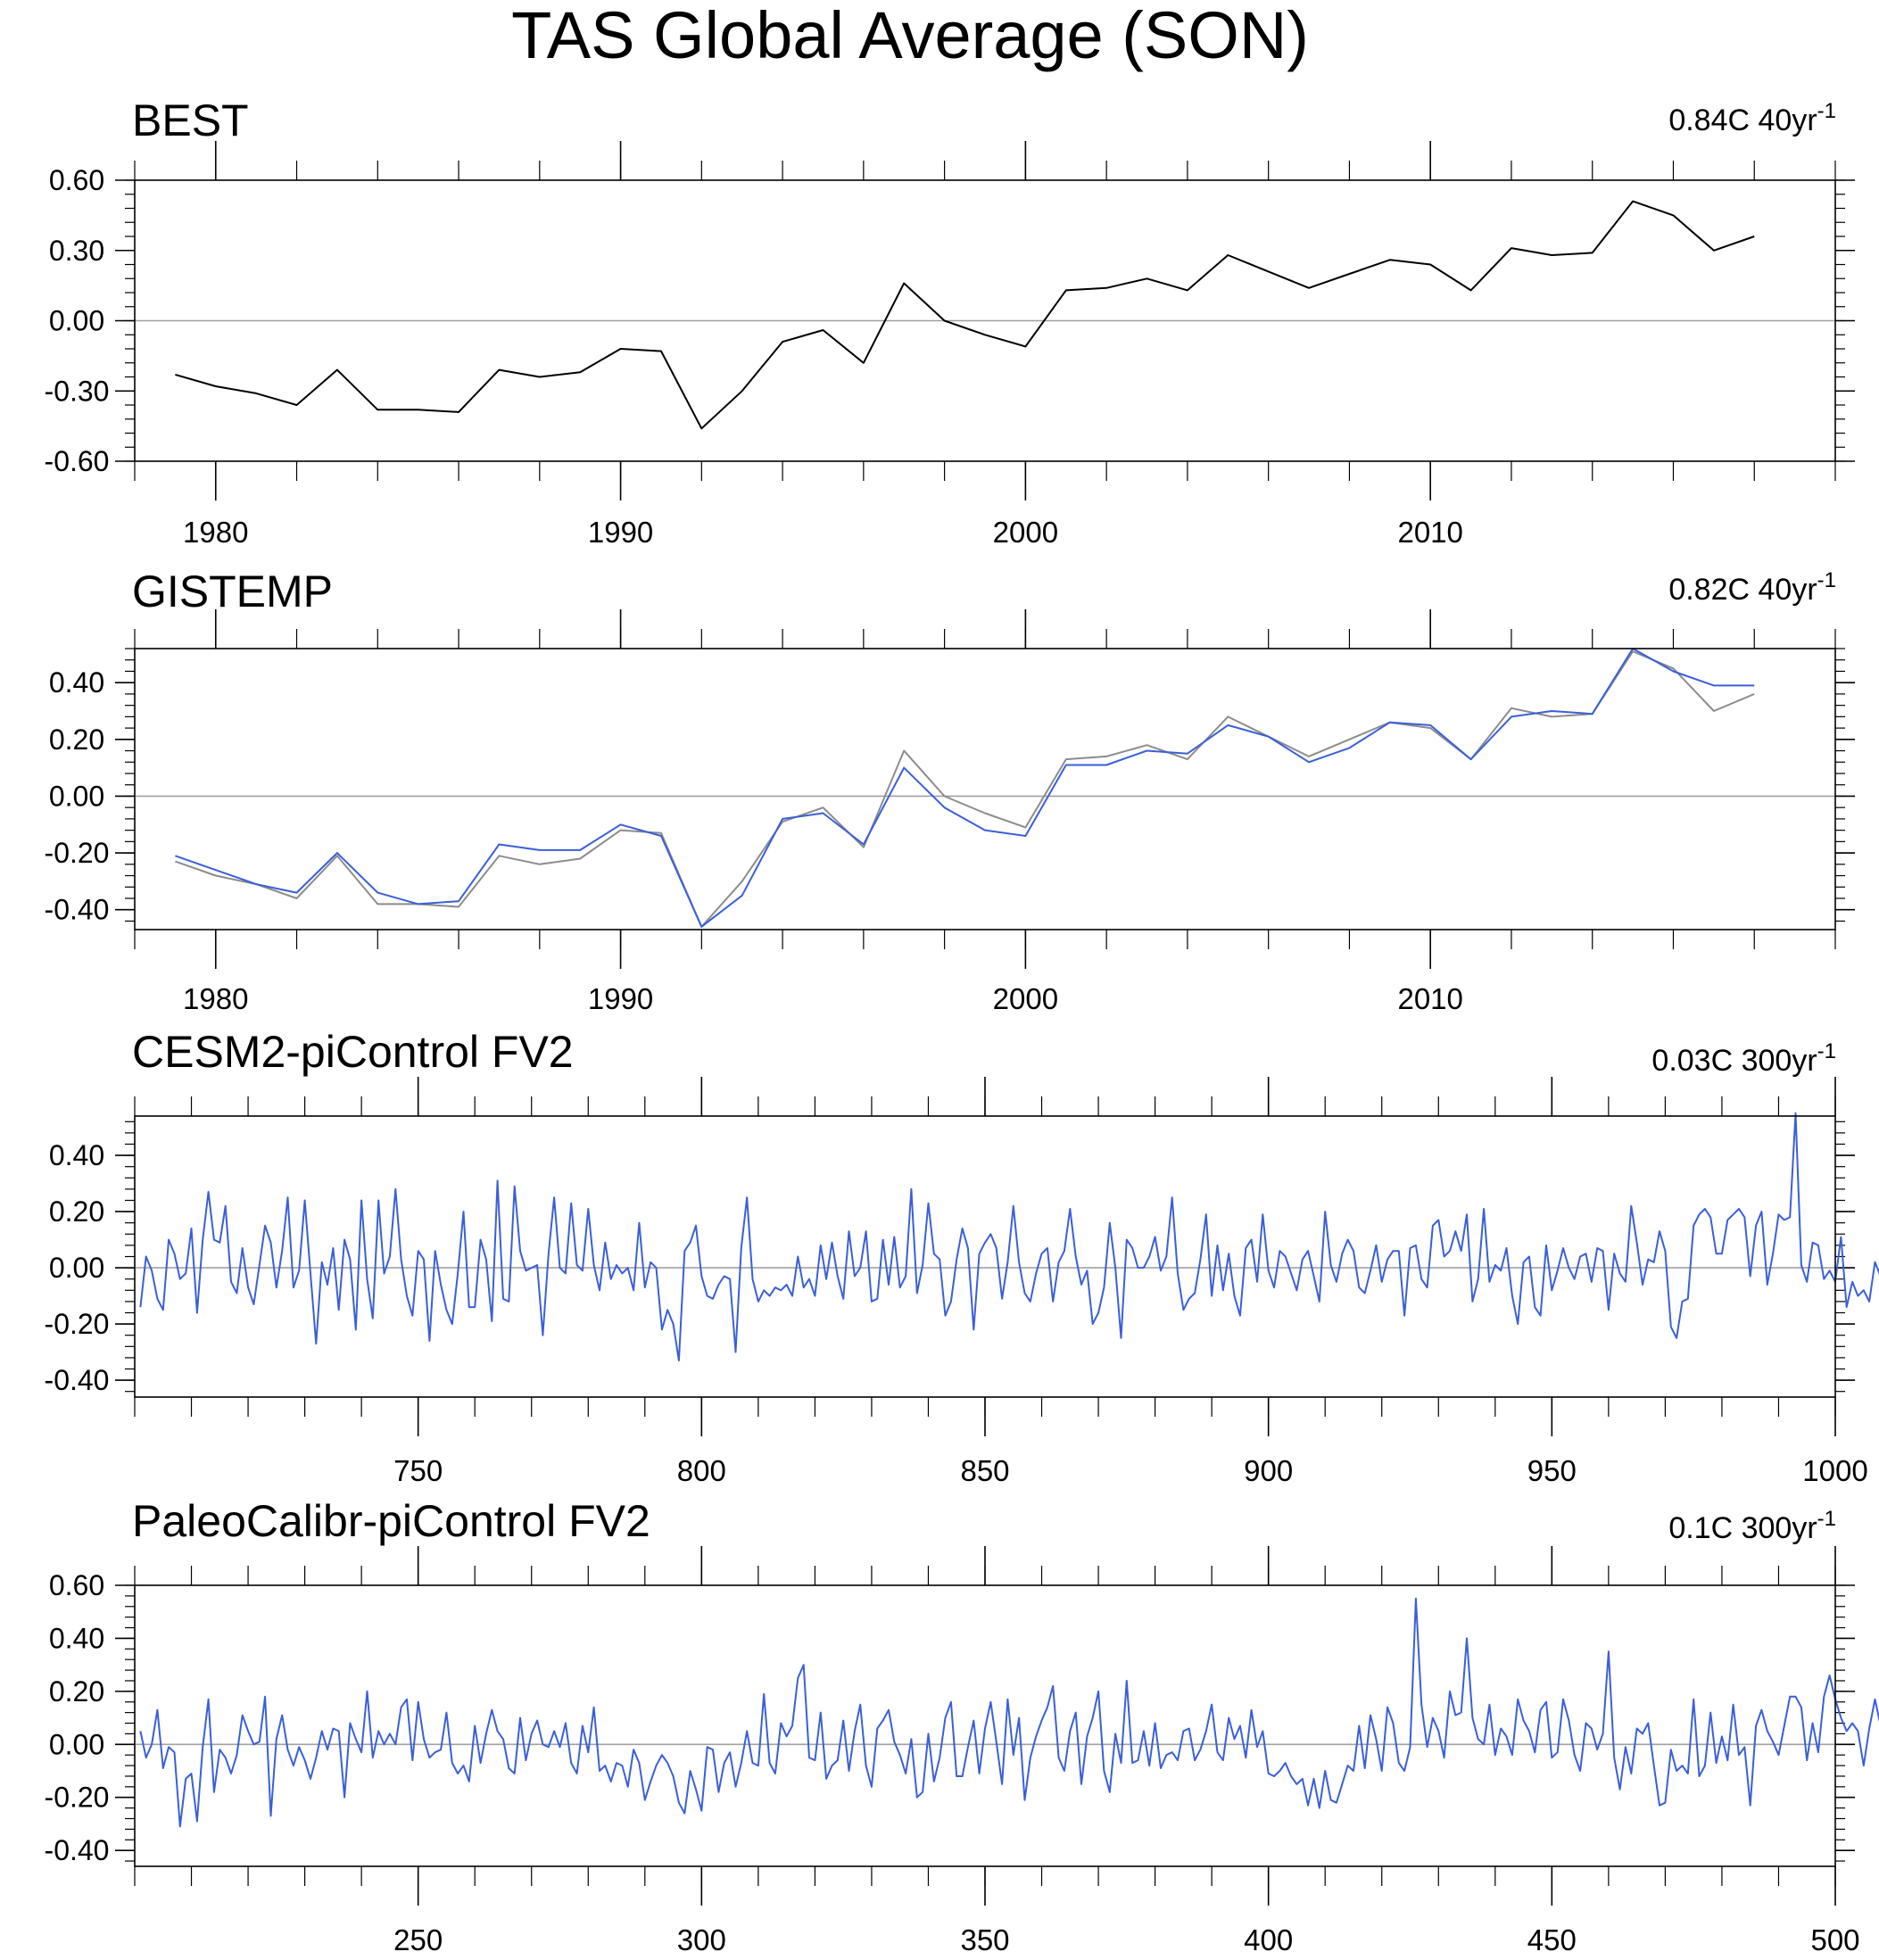 The height and width of the screenshot is (1960, 1879). I want to click on x-tick-label: 400, so click(1268, 1939).